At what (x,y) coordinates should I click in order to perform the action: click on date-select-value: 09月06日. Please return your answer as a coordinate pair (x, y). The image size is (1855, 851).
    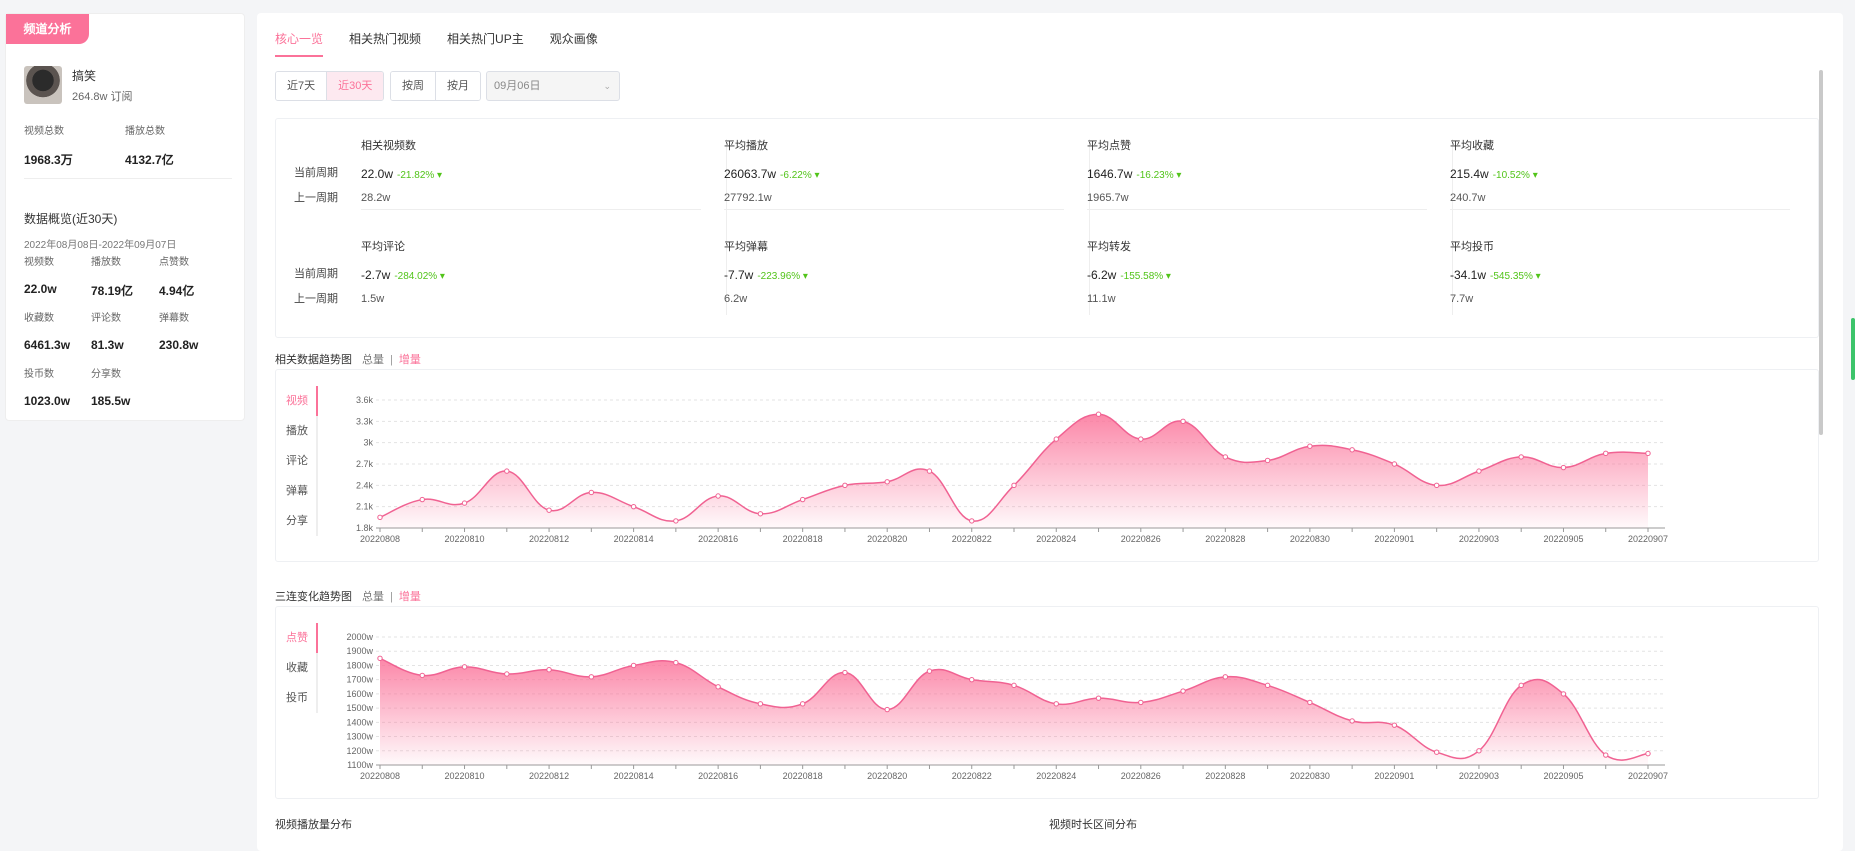
    Looking at the image, I should click on (517, 86).